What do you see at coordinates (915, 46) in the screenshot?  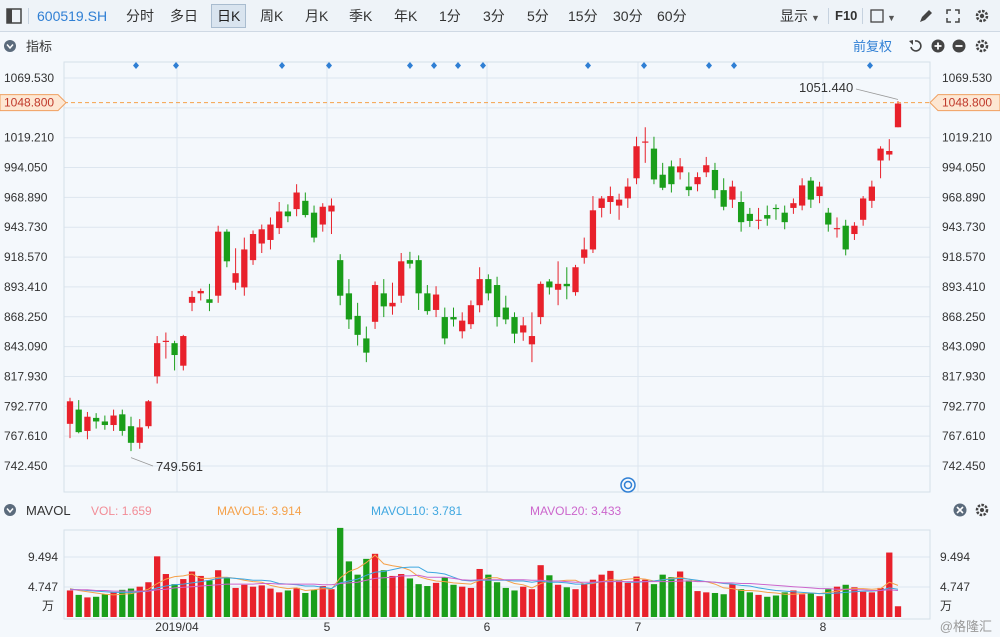 I see `undo-icon` at bounding box center [915, 46].